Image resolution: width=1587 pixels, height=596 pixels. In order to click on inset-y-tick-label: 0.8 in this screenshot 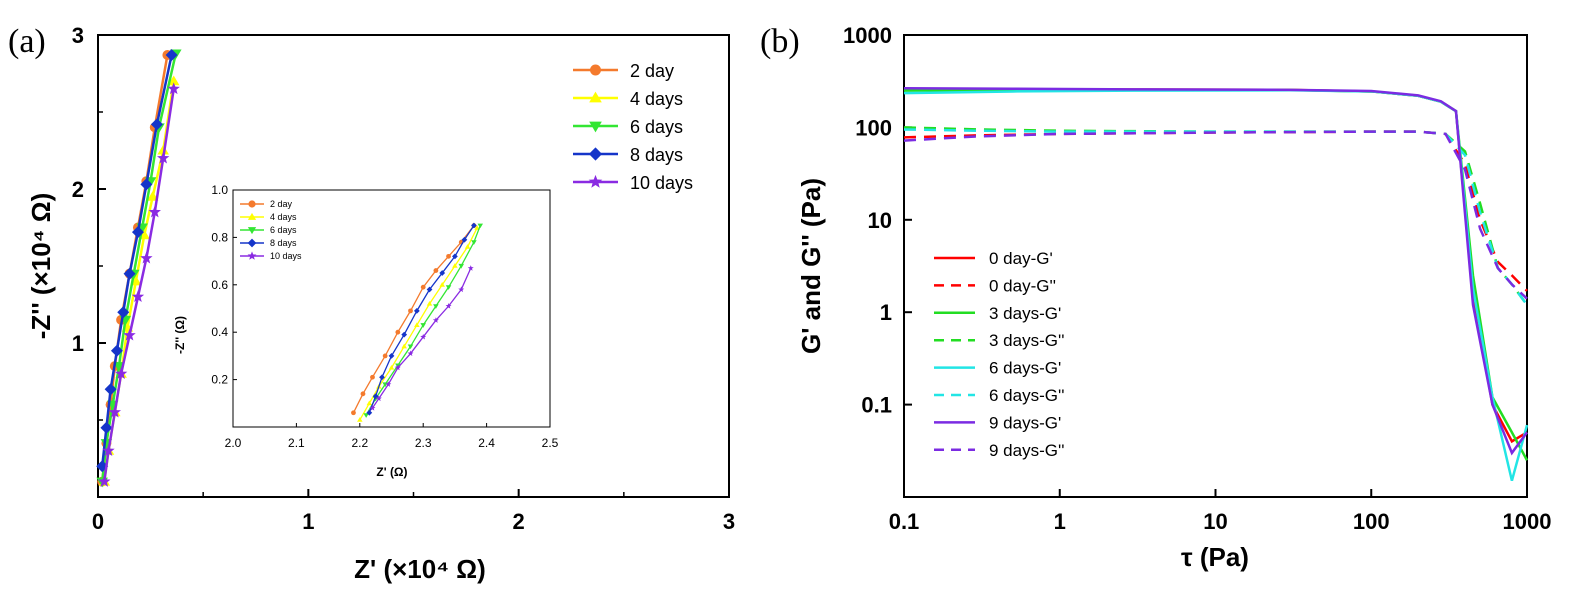, I will do `click(219, 237)`.